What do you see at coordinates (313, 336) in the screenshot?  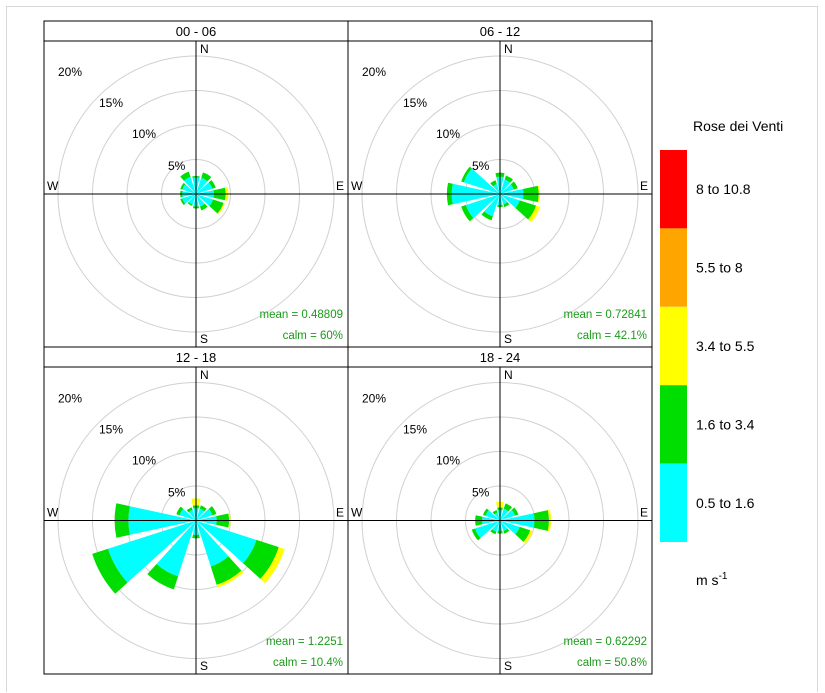 I see `panel-calm-label: calm = 60%` at bounding box center [313, 336].